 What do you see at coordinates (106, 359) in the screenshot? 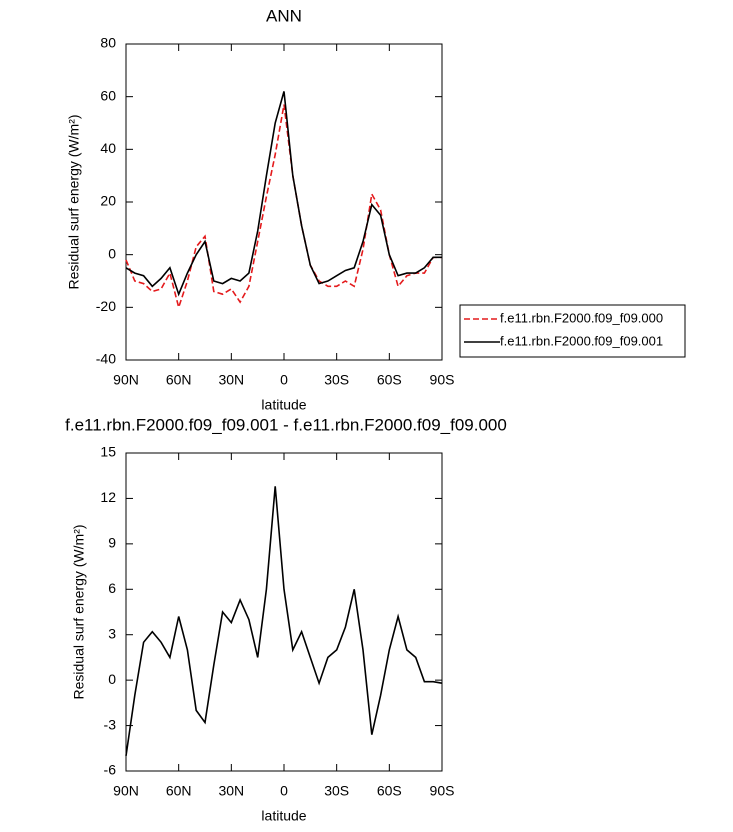
I see `y-tick-label: -40` at bounding box center [106, 359].